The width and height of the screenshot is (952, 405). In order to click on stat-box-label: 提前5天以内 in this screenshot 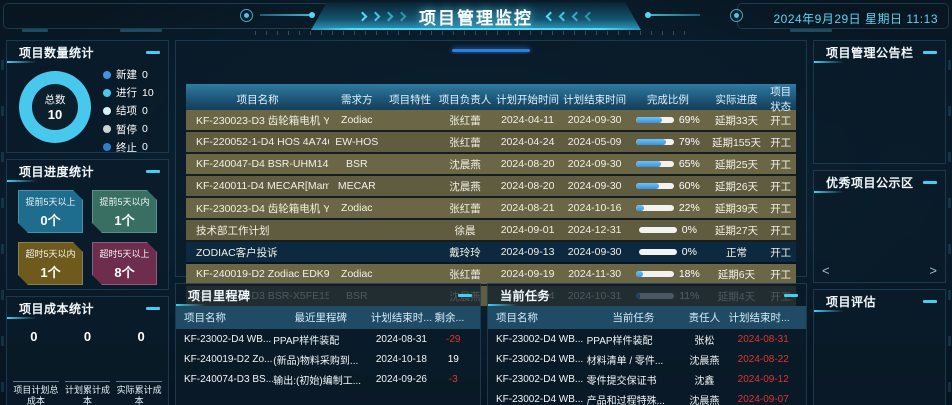, I will do `click(124, 201)`.